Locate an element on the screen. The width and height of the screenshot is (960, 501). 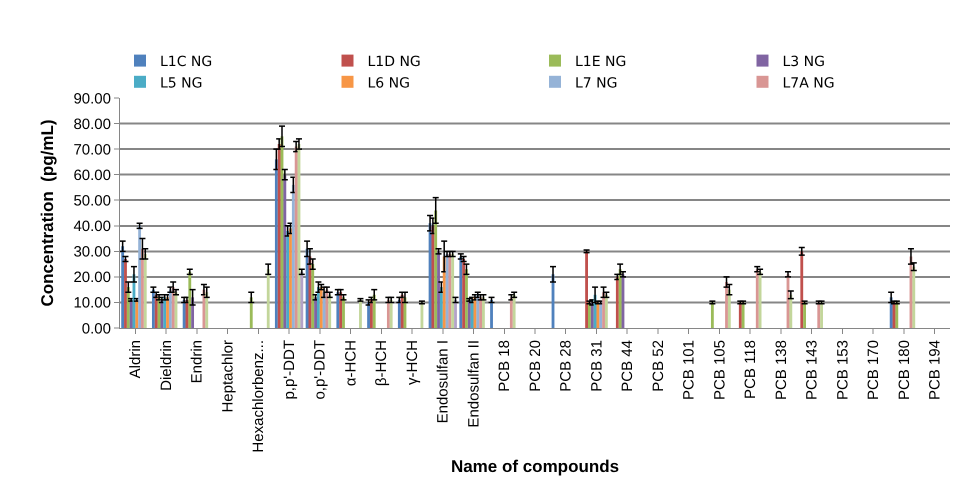
x-tick-label: o,p'-DDT is located at coordinates (320, 370).